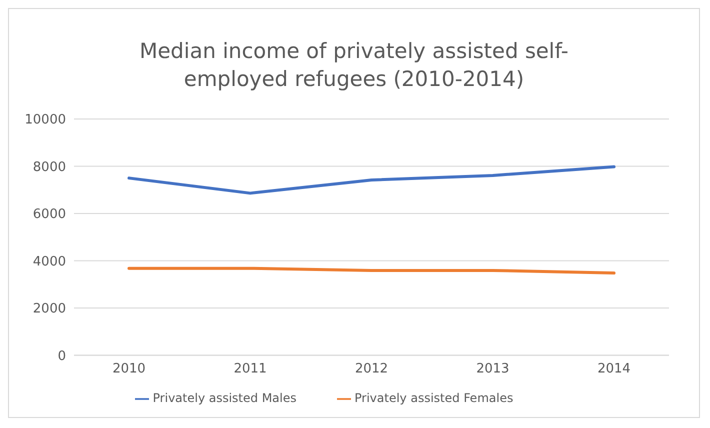  What do you see at coordinates (49, 214) in the screenshot?
I see `y-tick-label: 6000` at bounding box center [49, 214].